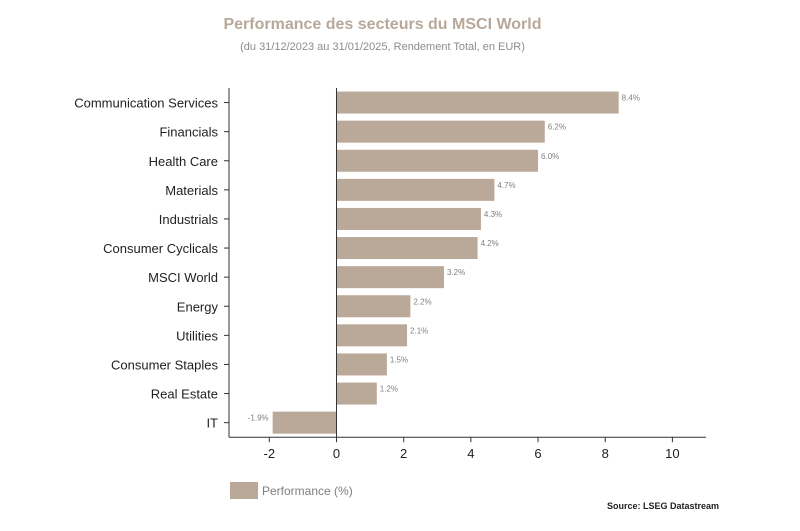 This screenshot has width=800, height=531. Describe the element at coordinates (550, 156) in the screenshot. I see `data-label: 6.0%` at that location.